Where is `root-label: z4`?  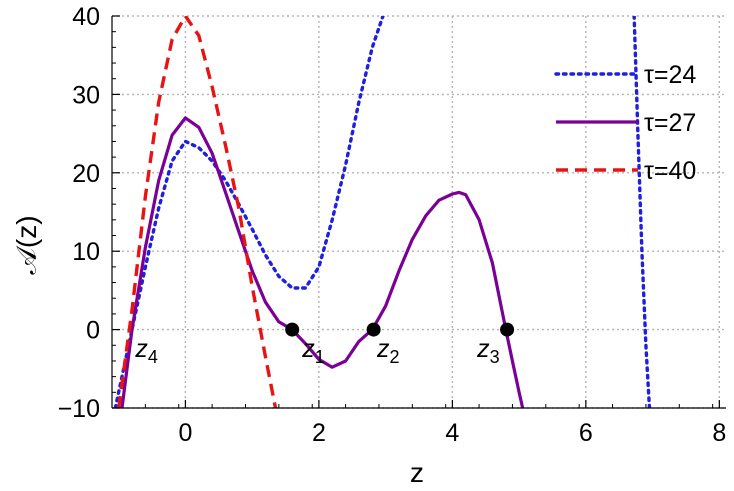
root-label: z4 is located at coordinates (146, 351).